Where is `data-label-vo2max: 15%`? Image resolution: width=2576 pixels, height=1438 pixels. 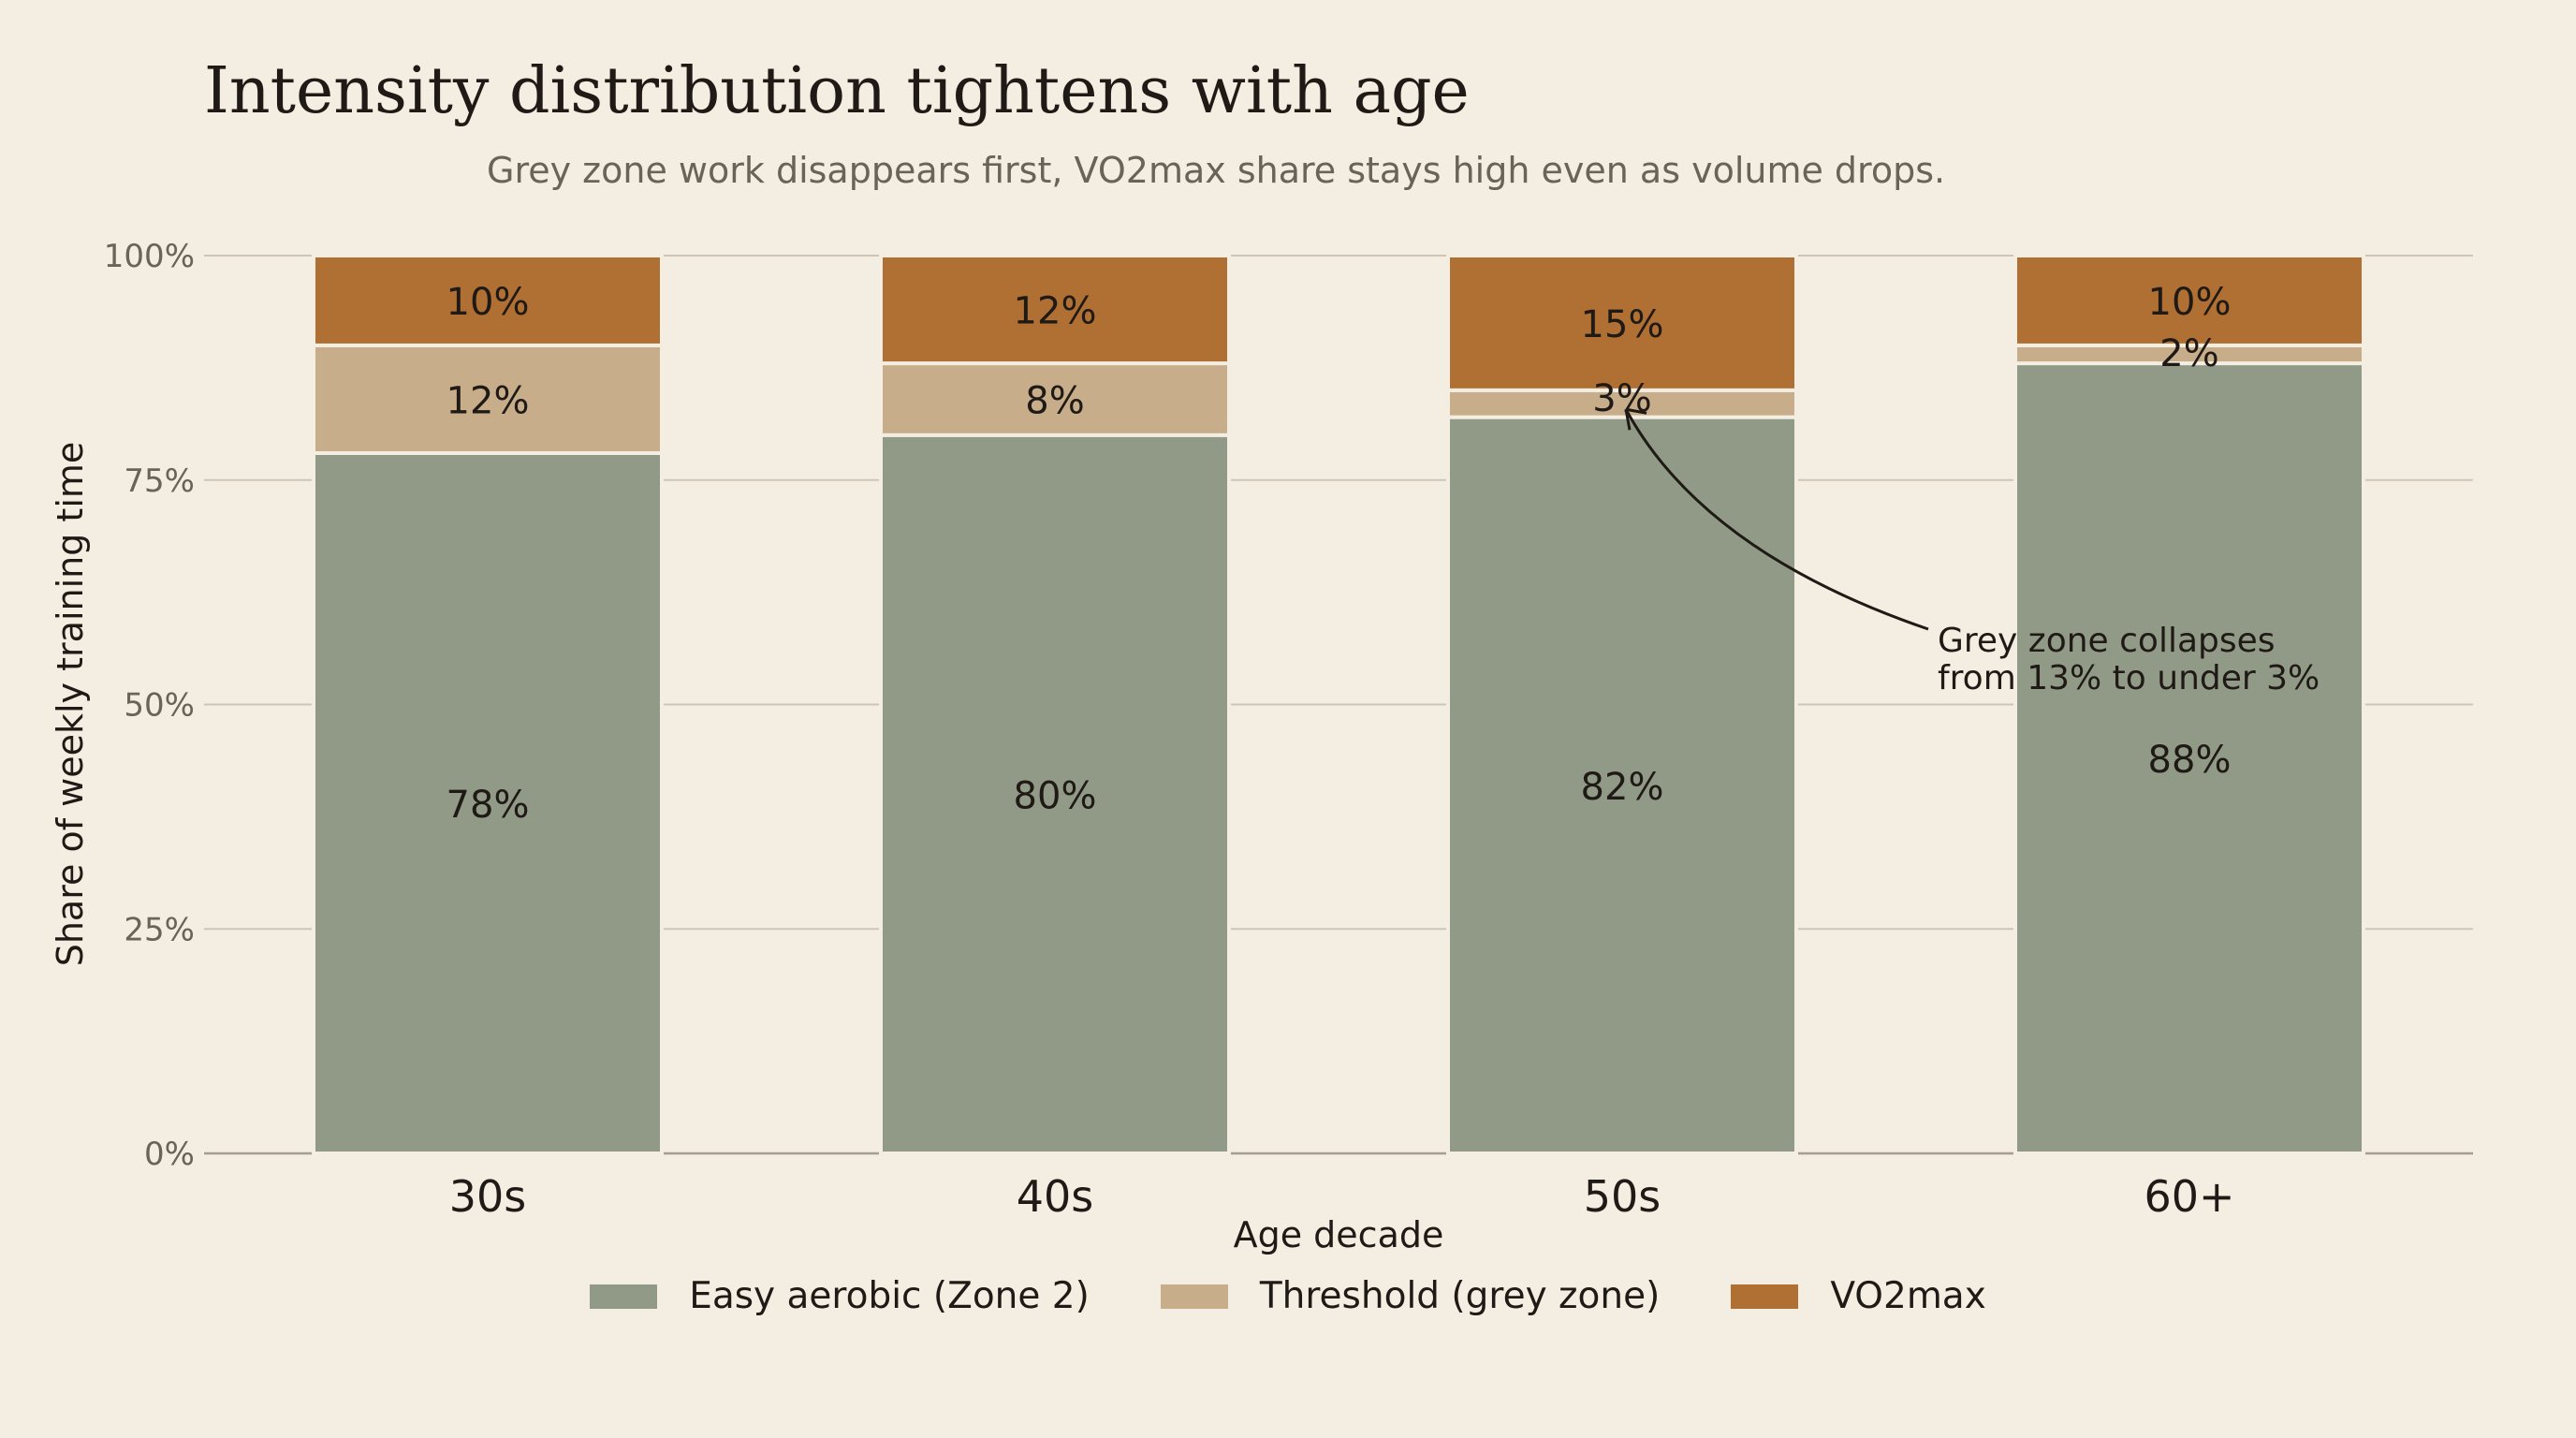 data-label-vo2max: 15% is located at coordinates (1622, 324).